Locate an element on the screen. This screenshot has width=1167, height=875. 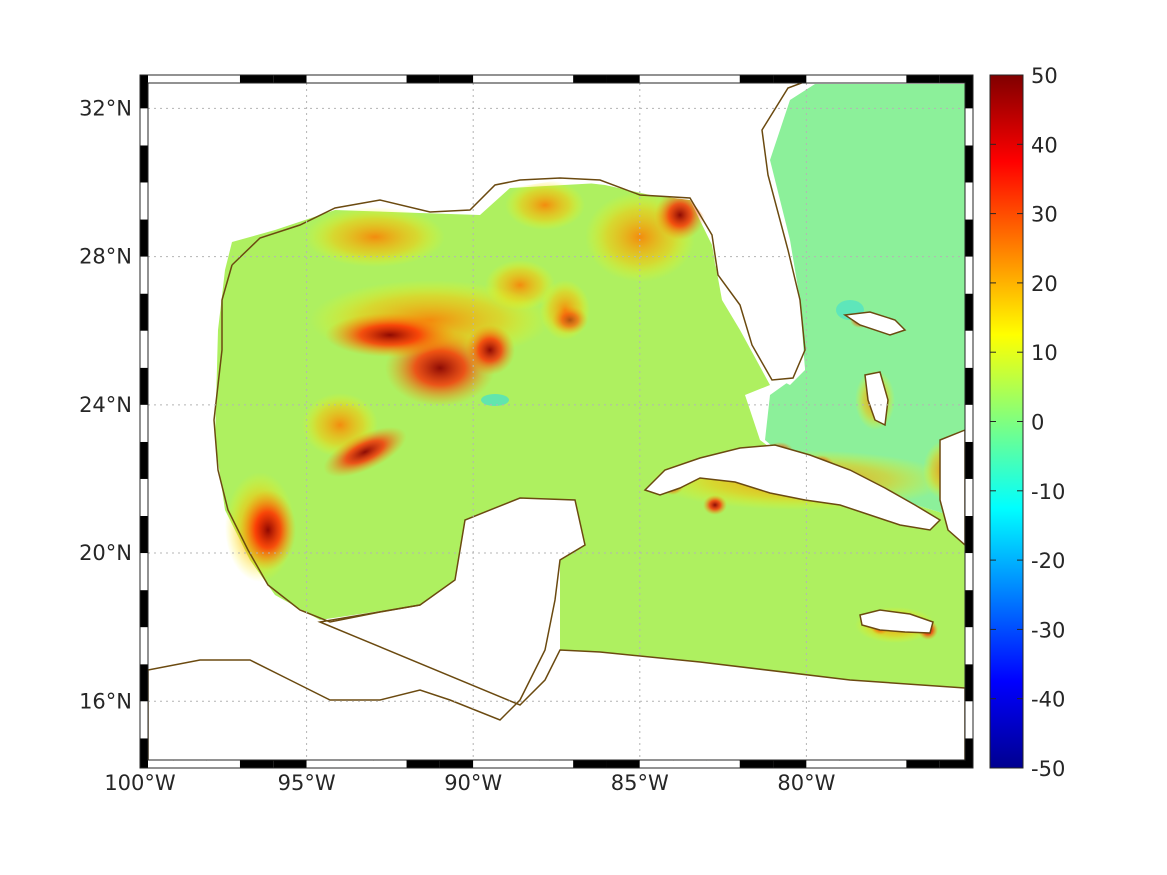
colorbar-tick-label: 40 is located at coordinates (1044, 145).